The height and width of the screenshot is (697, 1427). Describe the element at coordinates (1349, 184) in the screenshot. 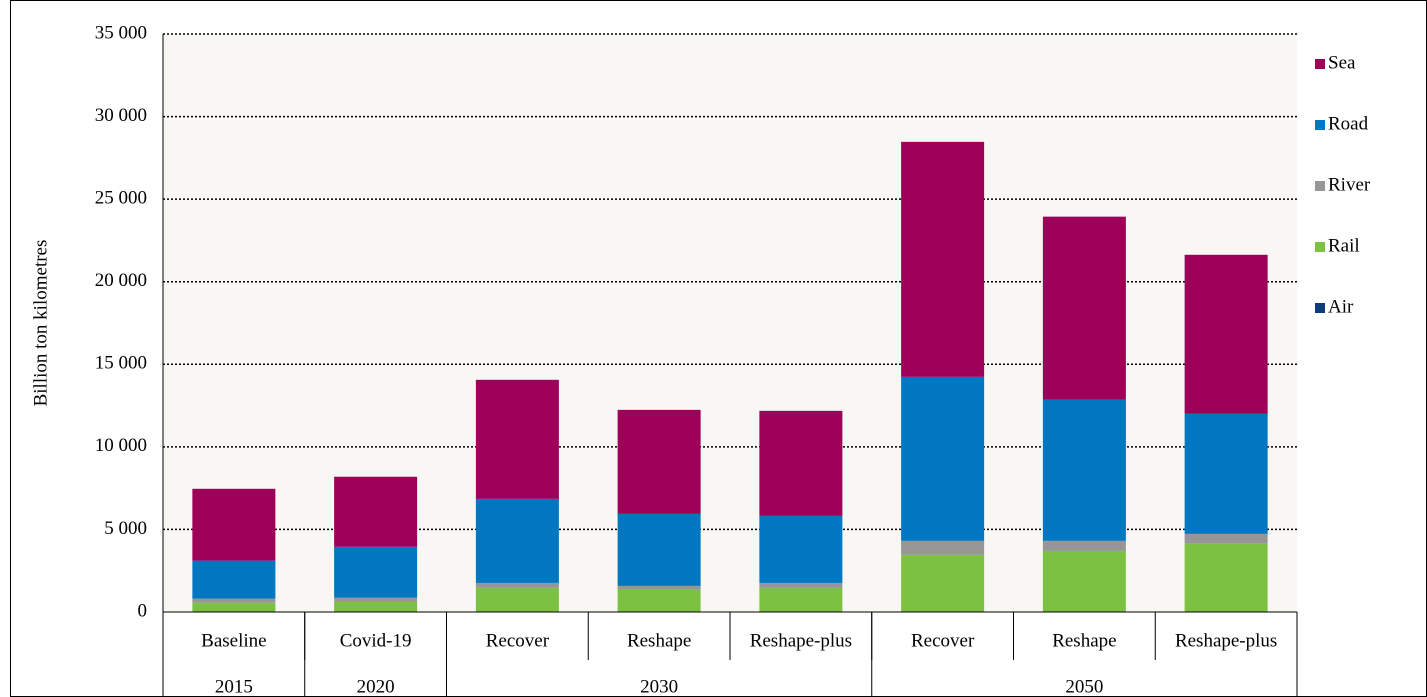

I see `legend-label: River` at that location.